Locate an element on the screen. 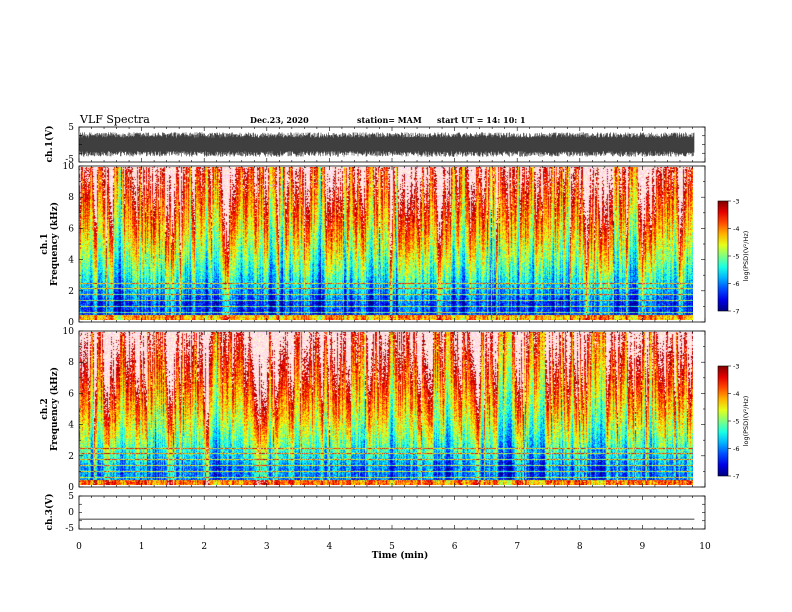 This screenshot has height=612, width=792. x-tick-label-6: 6 is located at coordinates (455, 547).